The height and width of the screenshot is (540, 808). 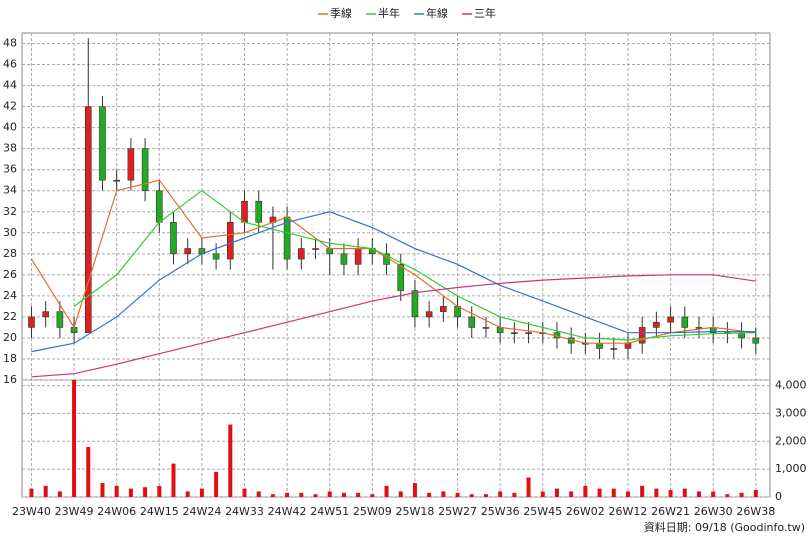 I want to click on x-tick-label: 24W15, so click(x=159, y=511).